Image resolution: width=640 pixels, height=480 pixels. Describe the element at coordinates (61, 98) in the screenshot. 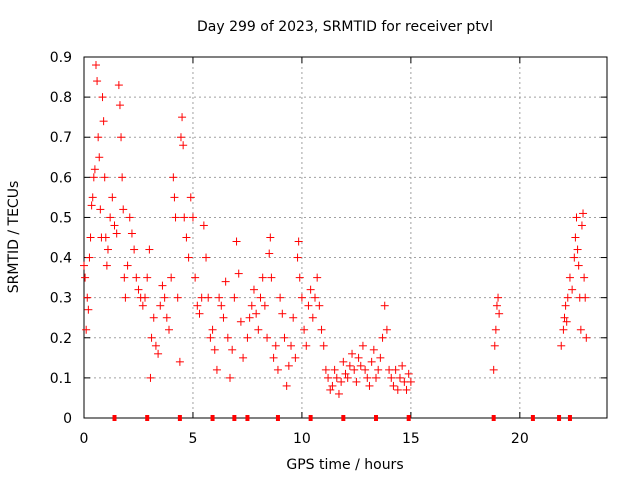

I see `y-tick-label: 0.8` at that location.